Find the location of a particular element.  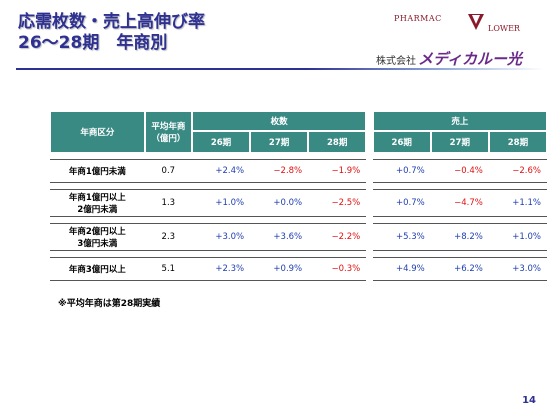

cell-sheets-28: −0.3% is located at coordinates (337, 269).